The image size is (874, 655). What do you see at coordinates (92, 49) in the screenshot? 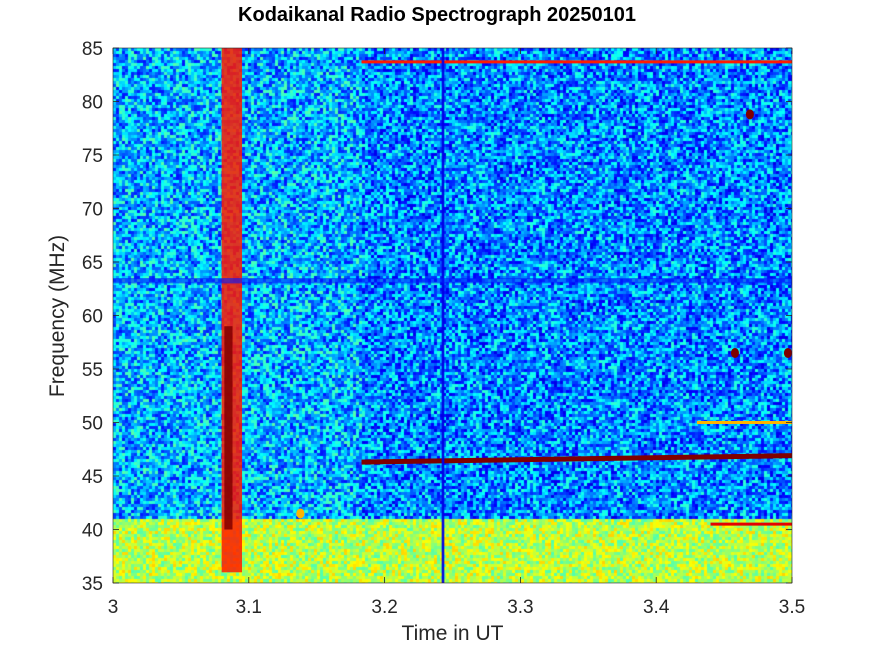
I see `y-tick-label: 85` at bounding box center [92, 49].